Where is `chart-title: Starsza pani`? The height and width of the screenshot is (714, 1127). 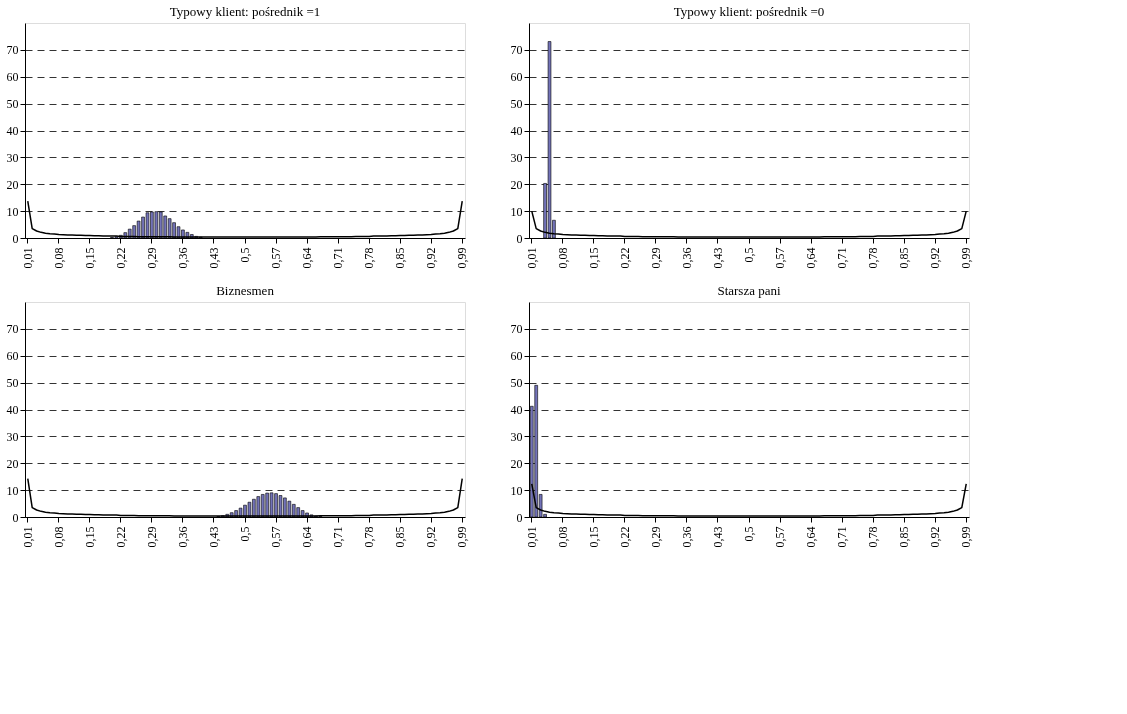
chart-title: Starsza pani is located at coordinates (749, 290).